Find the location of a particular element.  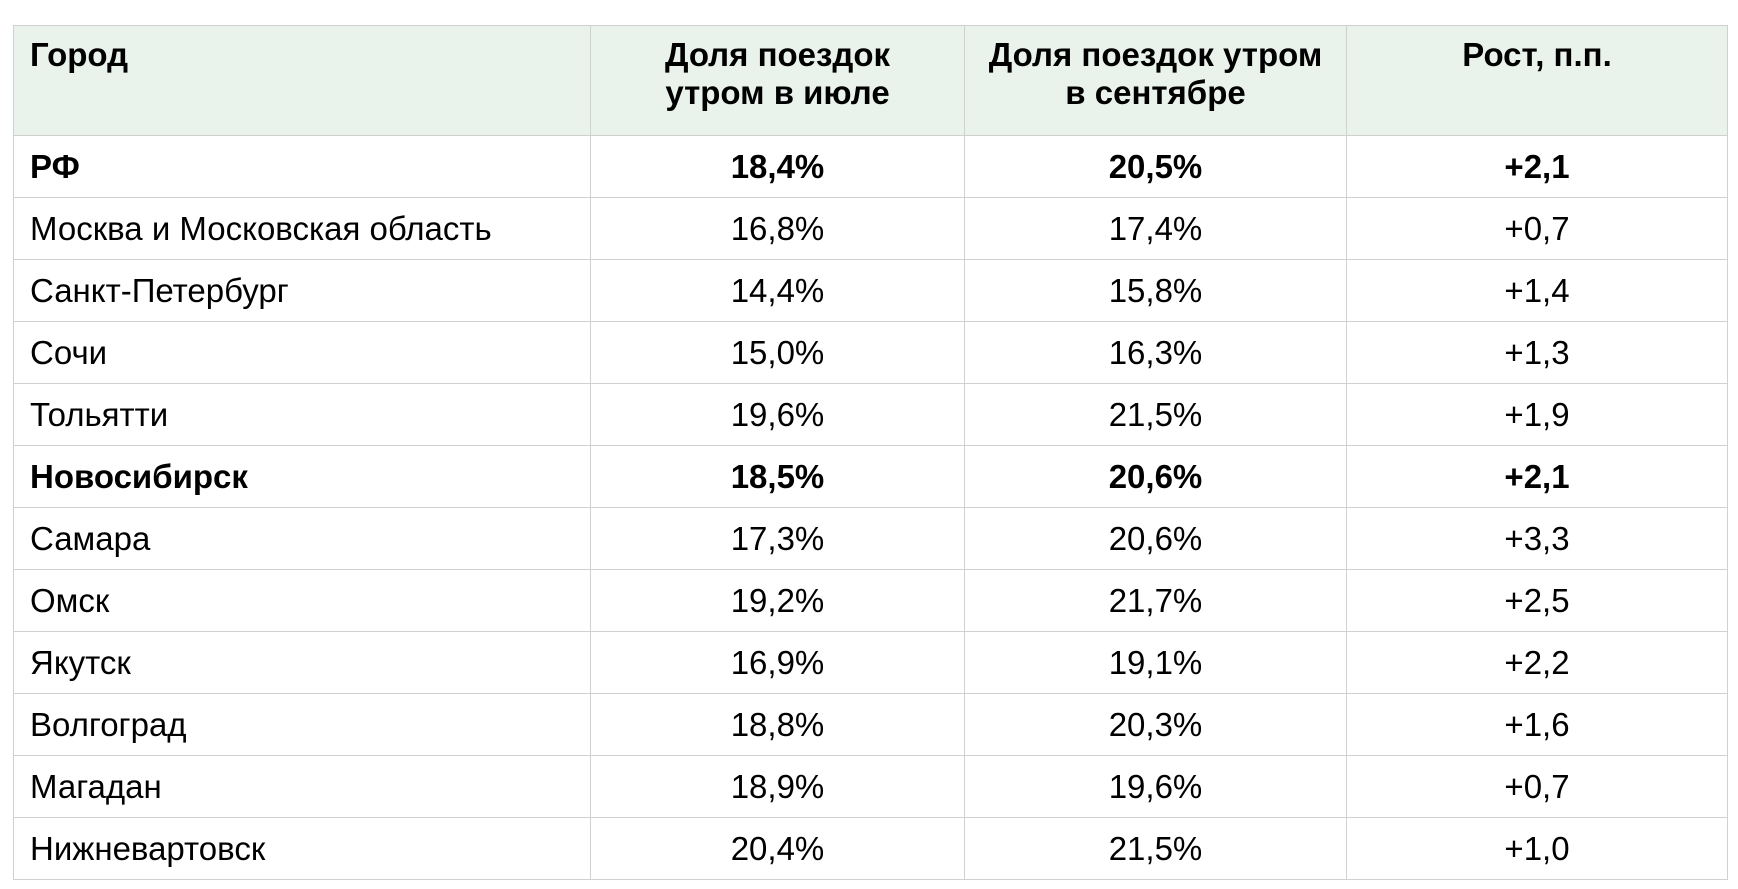

value-cell: 16,8% is located at coordinates (777, 228).